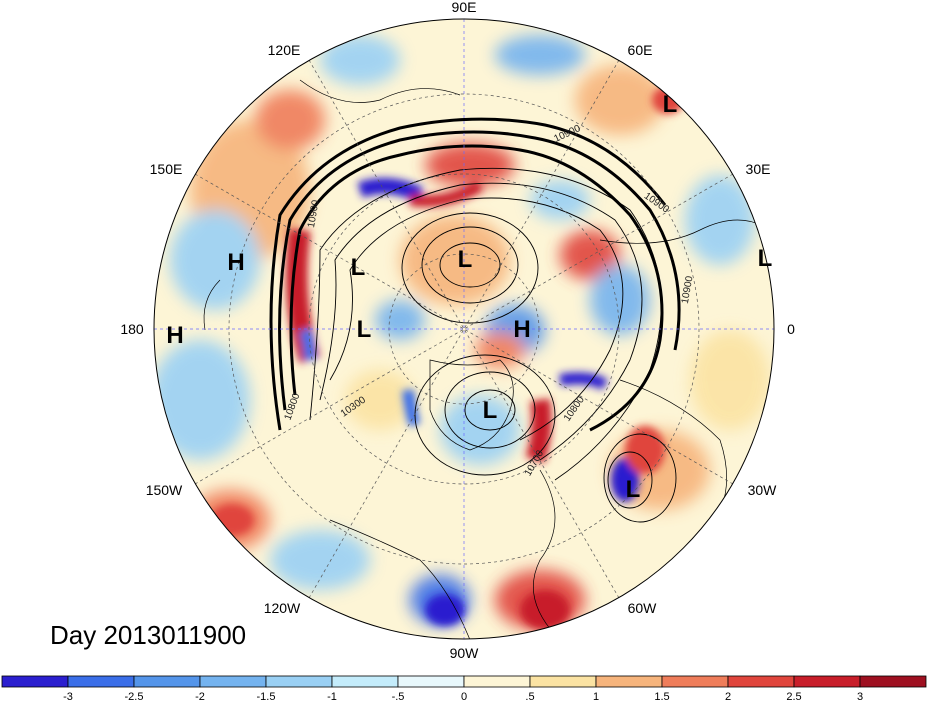  What do you see at coordinates (661, 696) in the screenshot?
I see `colorbar-tick-label: 1.5` at bounding box center [661, 696].